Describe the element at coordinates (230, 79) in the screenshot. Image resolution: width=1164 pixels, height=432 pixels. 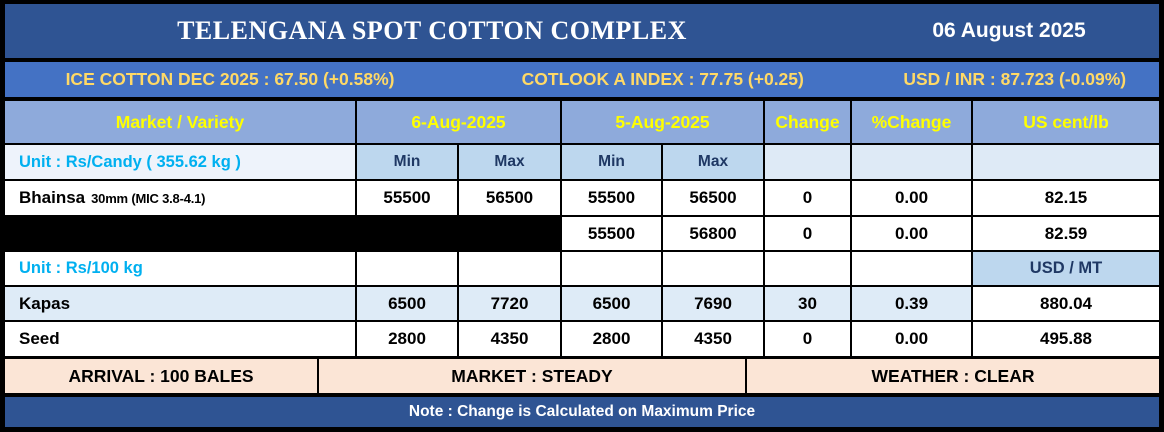
I see `ice-cotton-quote: ICE COTTON DEC 2025 : 67.50 (+0.58%)` at that location.